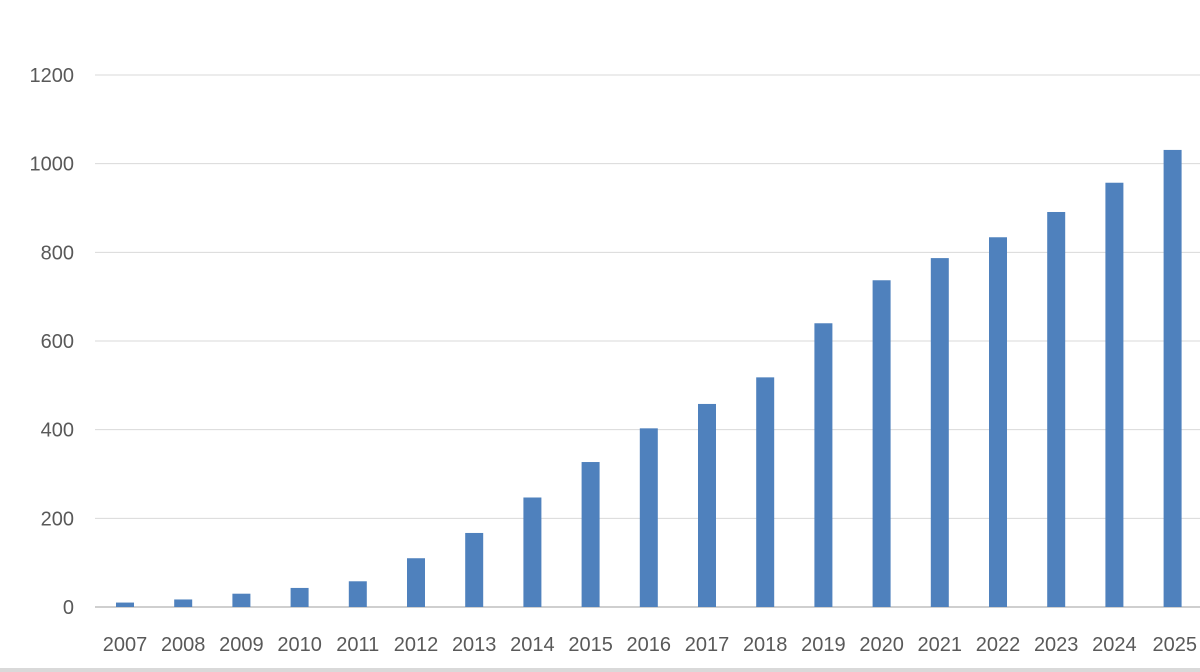  Describe the element at coordinates (998, 422) in the screenshot. I see `bar-2022` at that location.